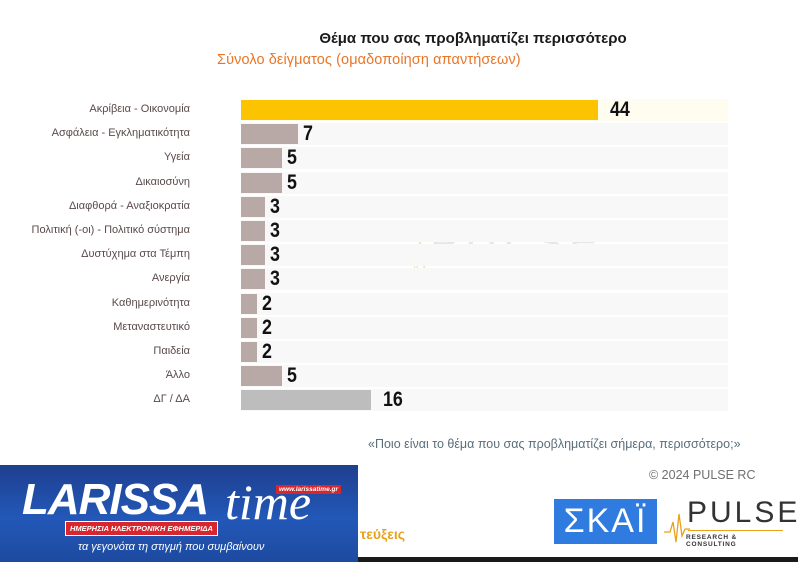 Image resolution: width=798 pixels, height=562 pixels. I want to click on chart-row: Ακρίβεια - Οικονομία 44, so click(399, 110).